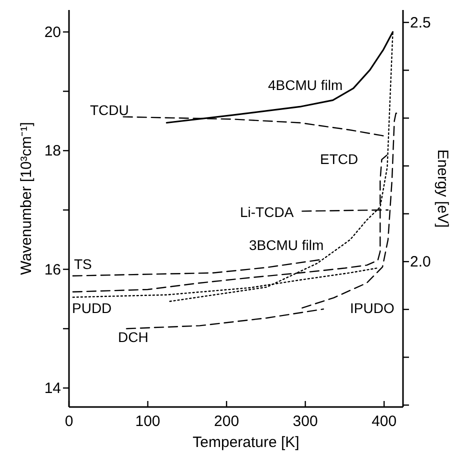 The image size is (455, 458). Describe the element at coordinates (246, 442) in the screenshot. I see `x-axis-title: Temperature [K]` at that location.